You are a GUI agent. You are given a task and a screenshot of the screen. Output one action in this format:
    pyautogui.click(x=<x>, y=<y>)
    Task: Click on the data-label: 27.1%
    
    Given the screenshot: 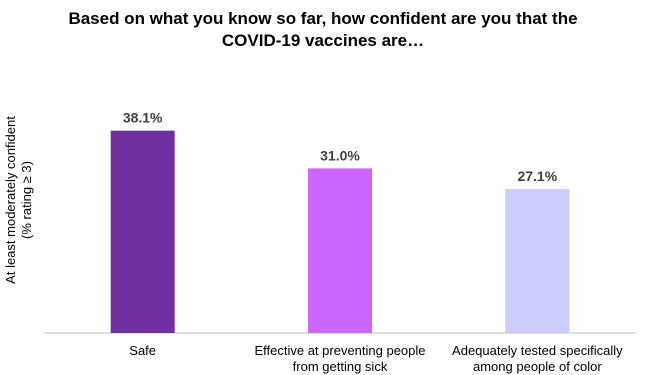 What is the action you would take?
    pyautogui.click(x=537, y=176)
    